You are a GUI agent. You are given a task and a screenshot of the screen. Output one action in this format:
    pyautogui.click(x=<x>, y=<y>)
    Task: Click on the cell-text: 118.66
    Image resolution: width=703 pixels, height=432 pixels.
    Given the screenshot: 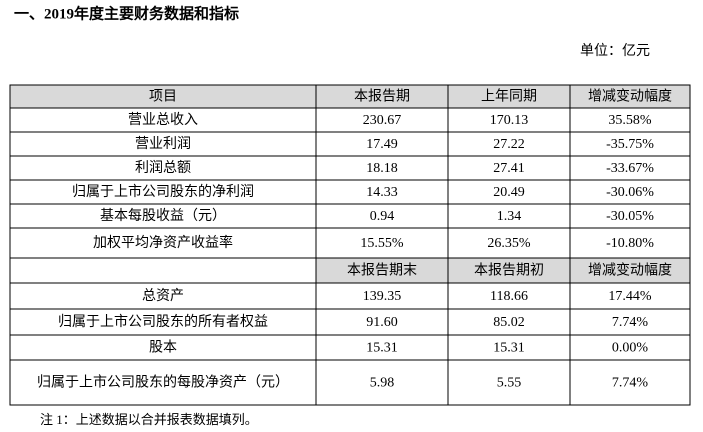 What is the action you would take?
    pyautogui.click(x=509, y=296)
    